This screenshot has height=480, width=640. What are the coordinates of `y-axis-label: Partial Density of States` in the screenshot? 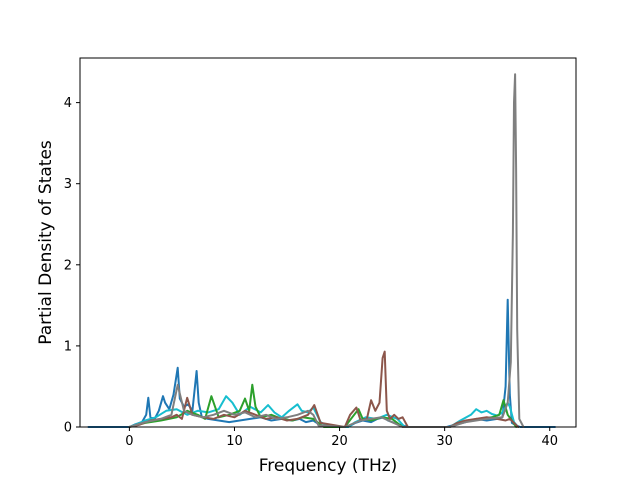 It's located at (46, 242).